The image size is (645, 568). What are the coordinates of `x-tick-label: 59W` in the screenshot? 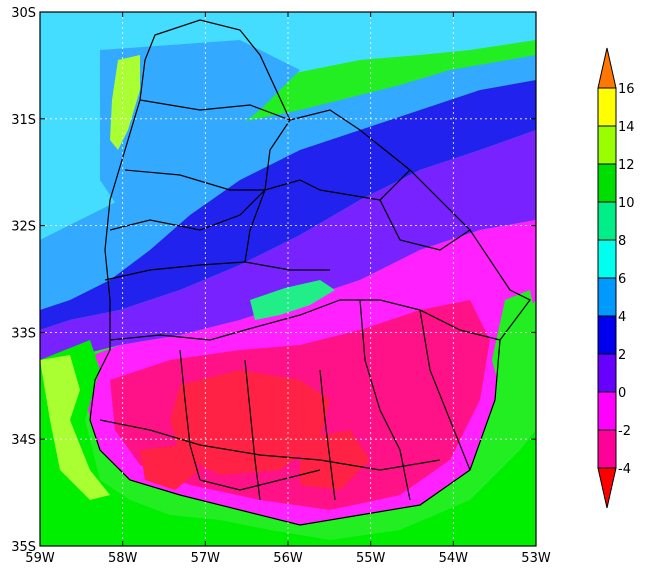 It's located at (40, 558).